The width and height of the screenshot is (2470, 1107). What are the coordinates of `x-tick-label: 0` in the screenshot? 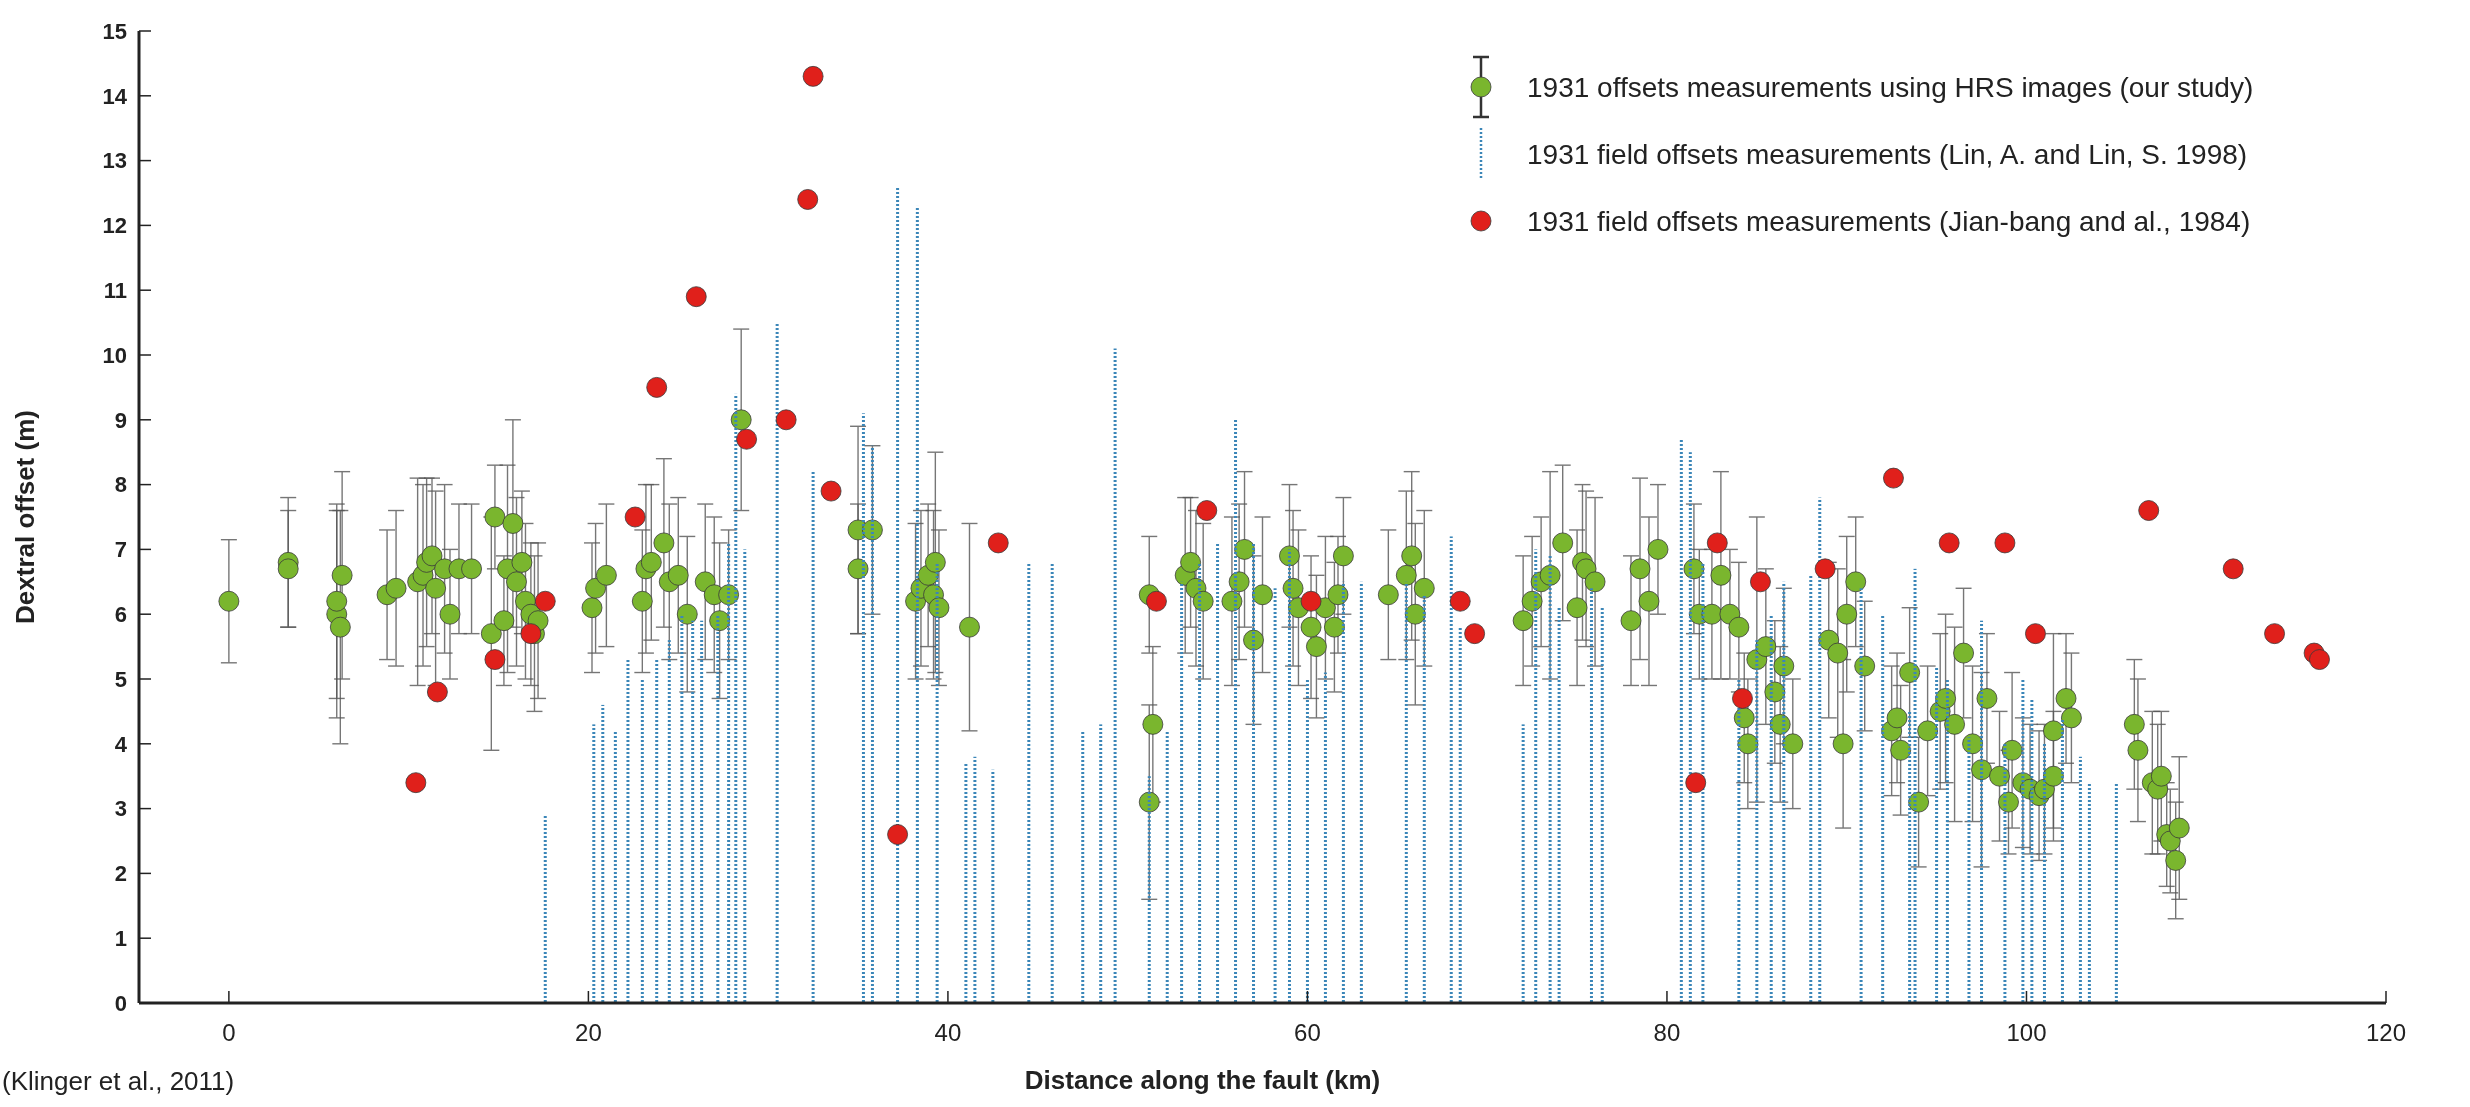 It's located at (229, 1032).